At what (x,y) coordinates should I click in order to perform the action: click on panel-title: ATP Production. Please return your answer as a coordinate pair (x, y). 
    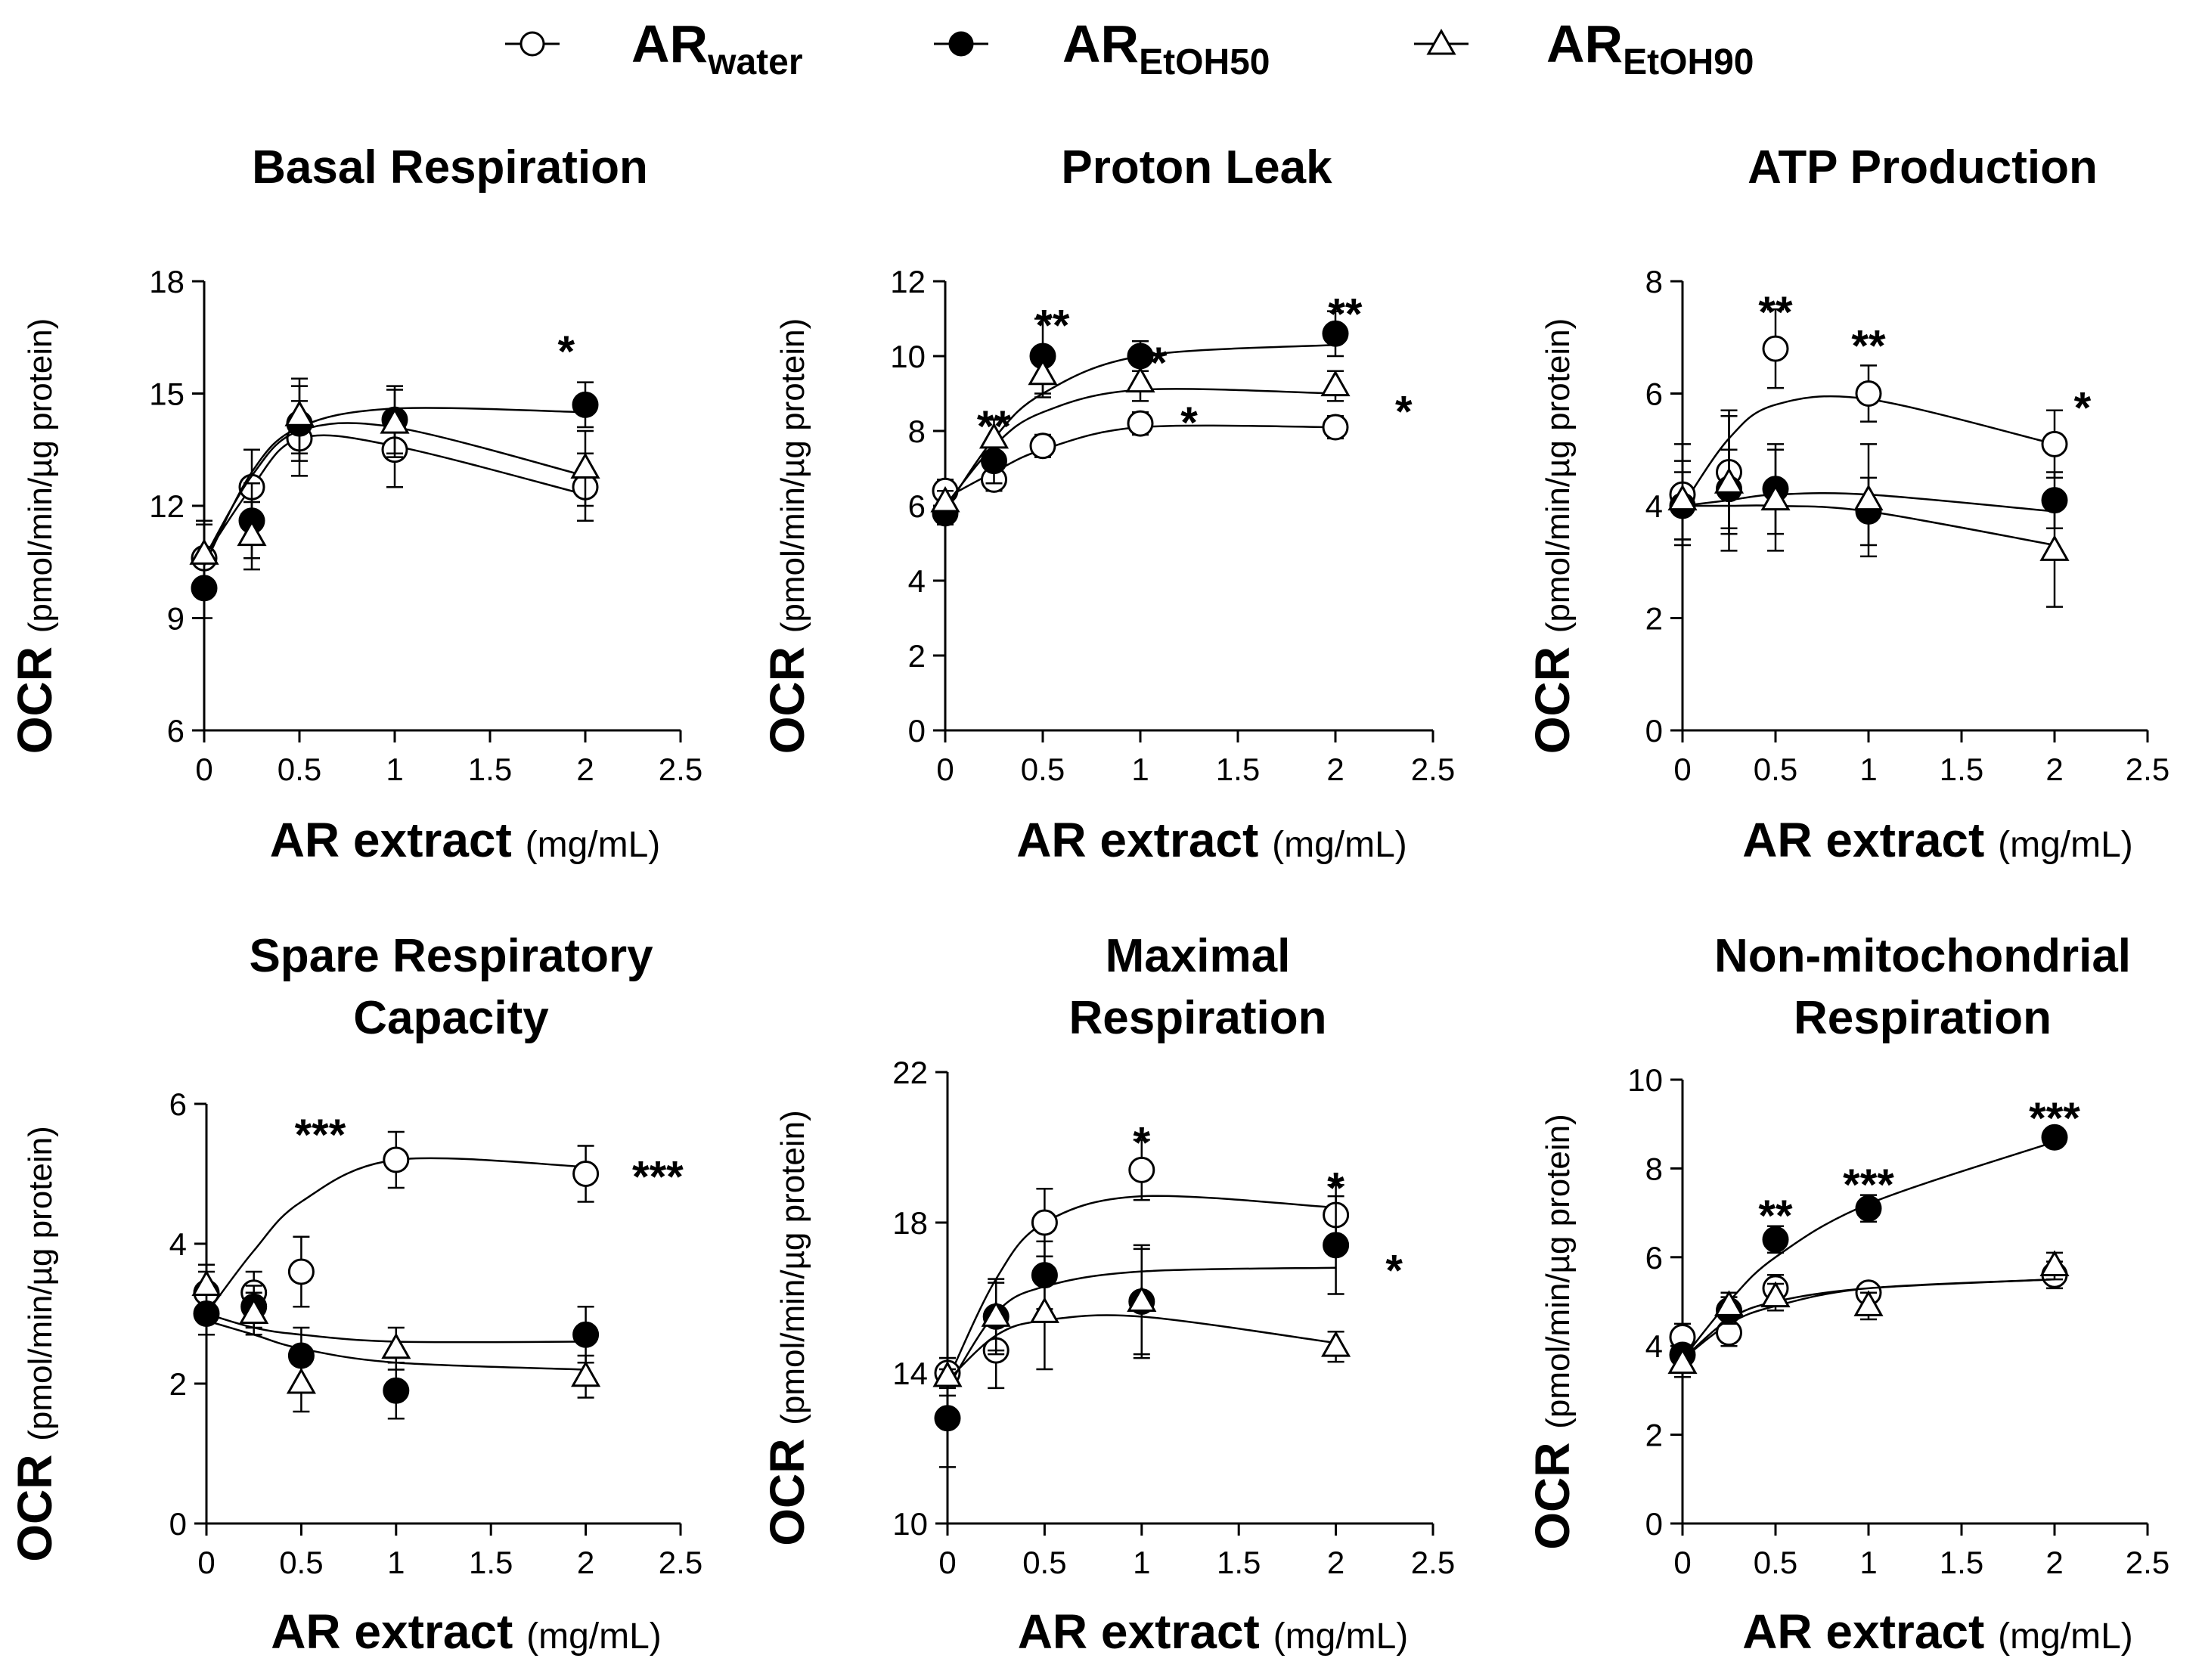
    Looking at the image, I should click on (1923, 167).